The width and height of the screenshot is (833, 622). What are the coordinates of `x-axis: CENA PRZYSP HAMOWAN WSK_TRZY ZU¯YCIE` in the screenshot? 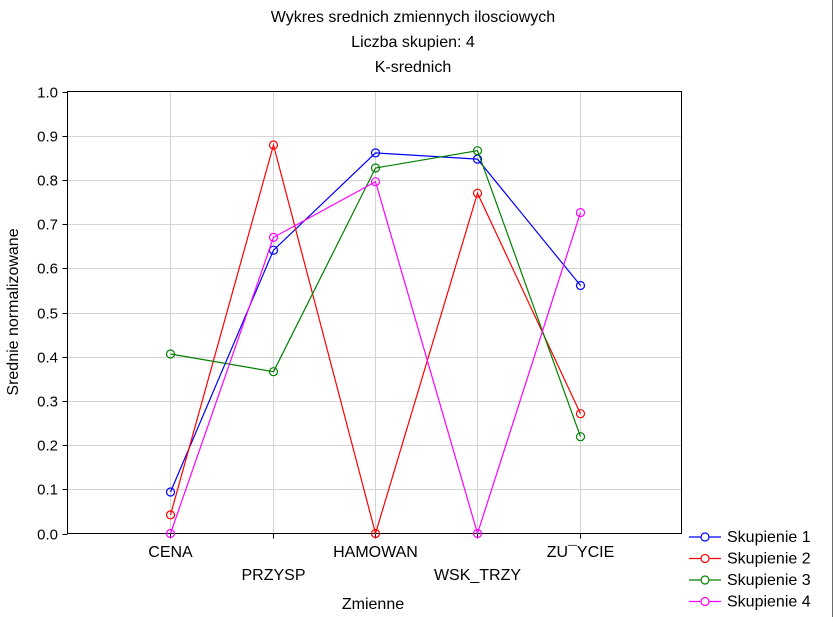 It's located at (381, 558).